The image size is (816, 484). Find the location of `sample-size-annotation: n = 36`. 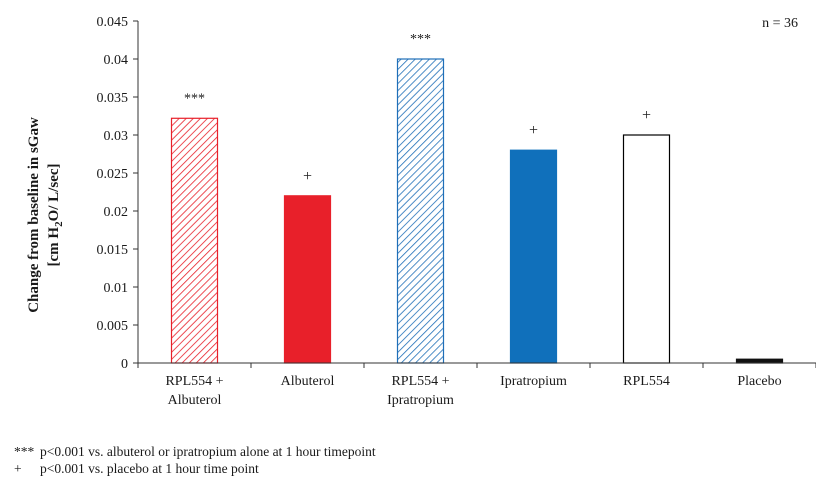

sample-size-annotation: n = 36 is located at coordinates (780, 23).